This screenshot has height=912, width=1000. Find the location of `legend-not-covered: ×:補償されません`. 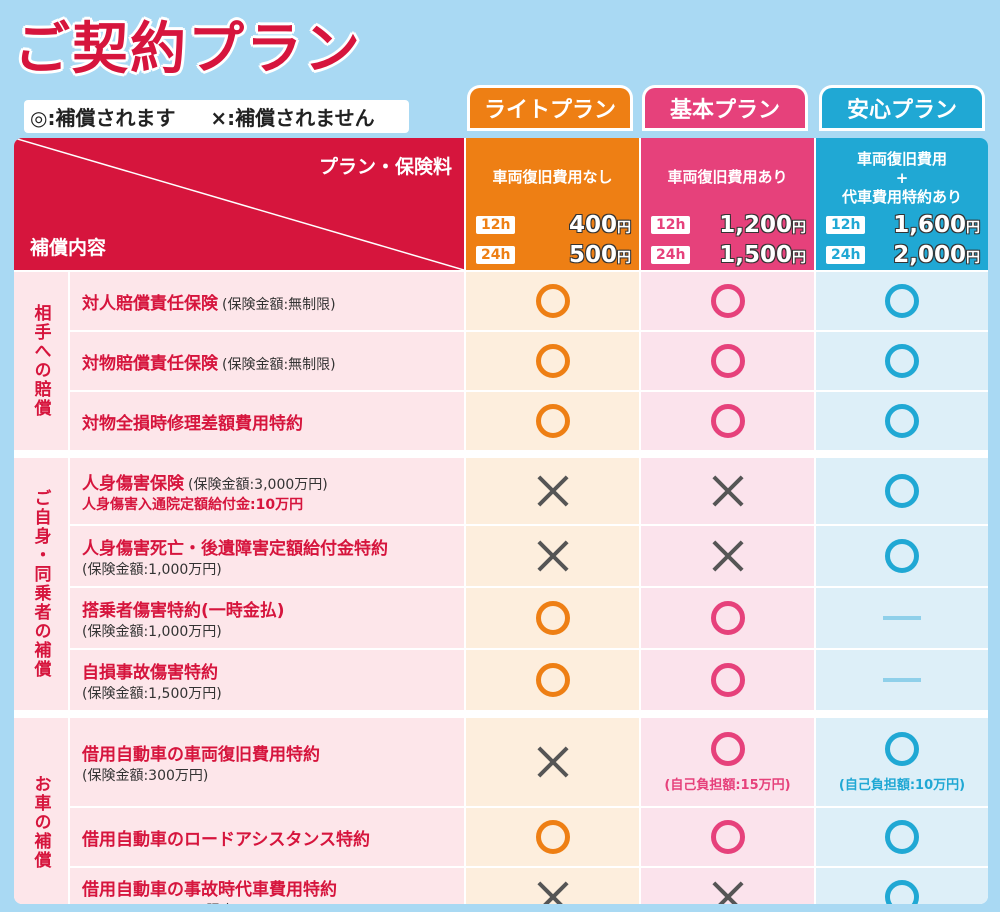

legend-not-covered: ×:補償されません is located at coordinates (292, 118).